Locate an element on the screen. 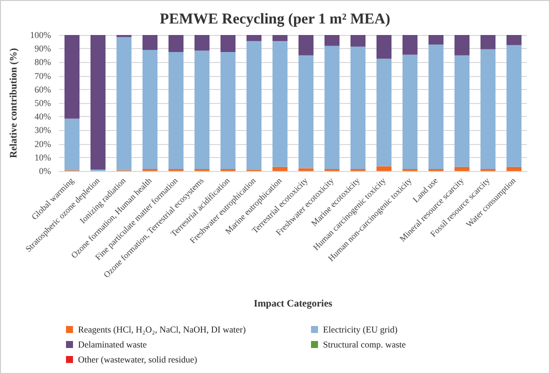 This screenshot has width=550, height=374. y-tick-label: 10% is located at coordinates (43, 157).